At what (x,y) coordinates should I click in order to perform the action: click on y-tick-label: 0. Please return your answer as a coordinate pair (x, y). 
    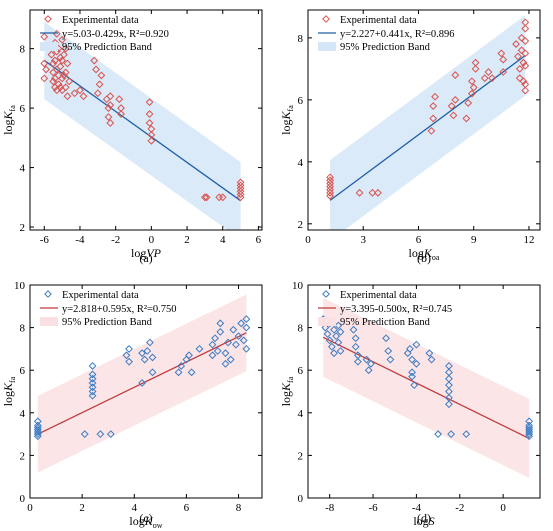
    Looking at the image, I should click on (301, 499).